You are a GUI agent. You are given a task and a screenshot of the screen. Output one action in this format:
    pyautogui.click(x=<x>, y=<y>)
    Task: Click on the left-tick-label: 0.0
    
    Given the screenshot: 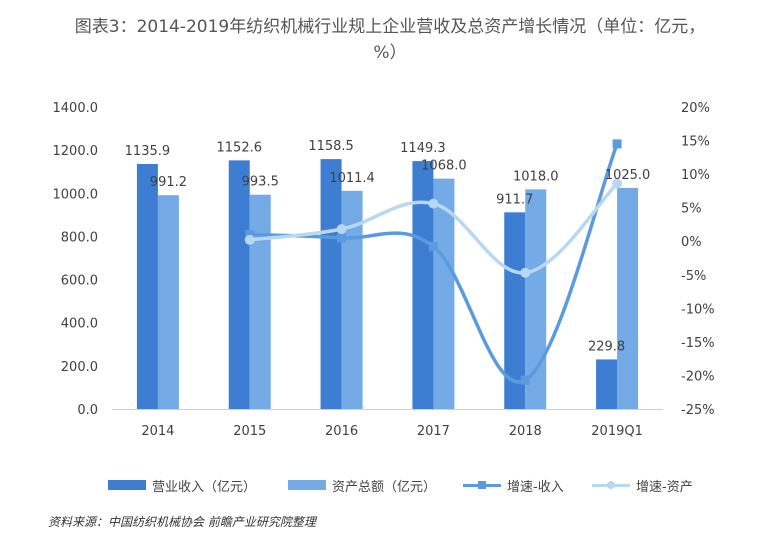 What is the action you would take?
    pyautogui.click(x=87, y=410)
    